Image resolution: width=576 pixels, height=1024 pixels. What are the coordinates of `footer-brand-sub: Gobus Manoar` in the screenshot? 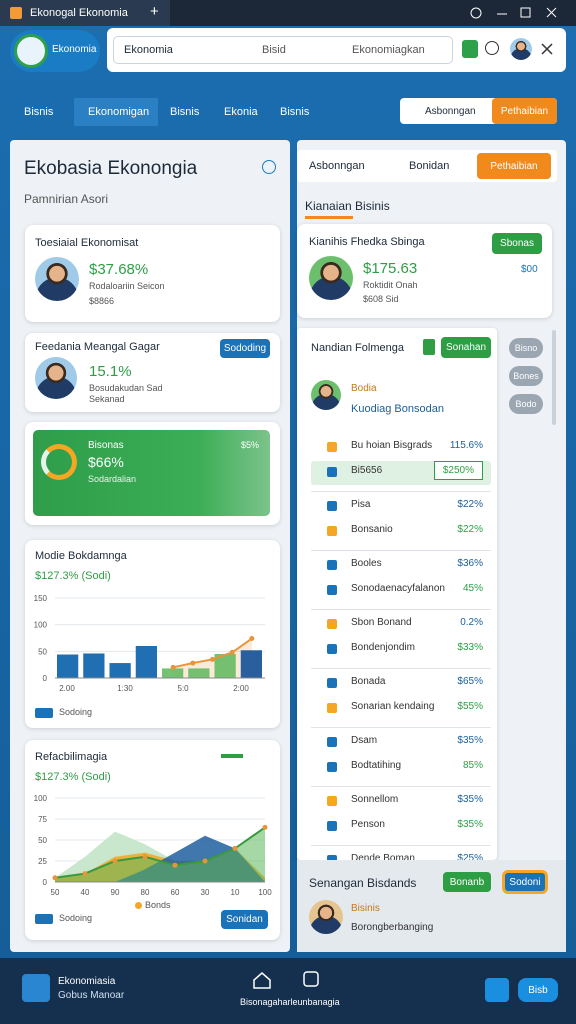 It's located at (91, 995).